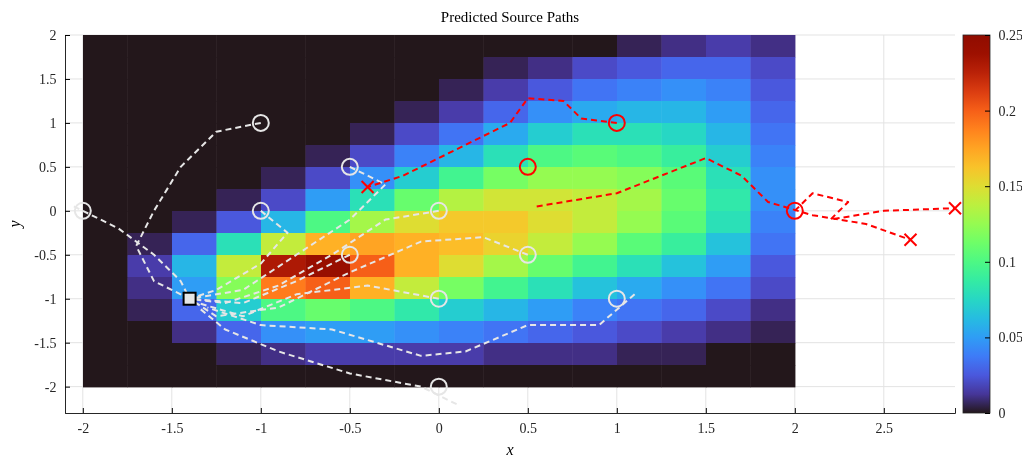  I want to click on color-bar-label: 0.25, so click(1010, 35).